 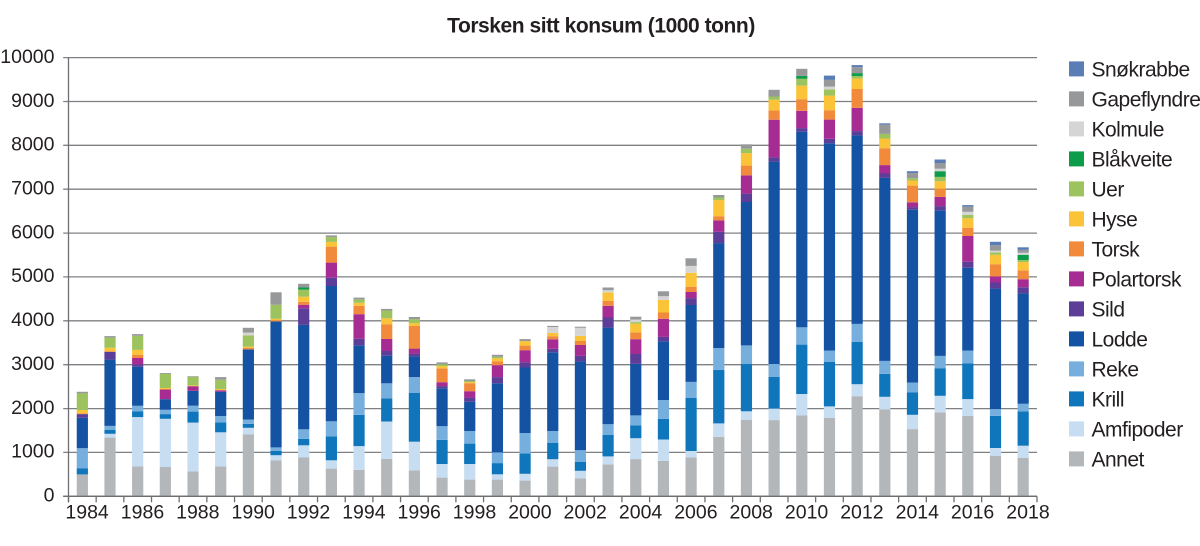 What do you see at coordinates (33, 320) in the screenshot?
I see `svg-text: 4000` at bounding box center [33, 320].